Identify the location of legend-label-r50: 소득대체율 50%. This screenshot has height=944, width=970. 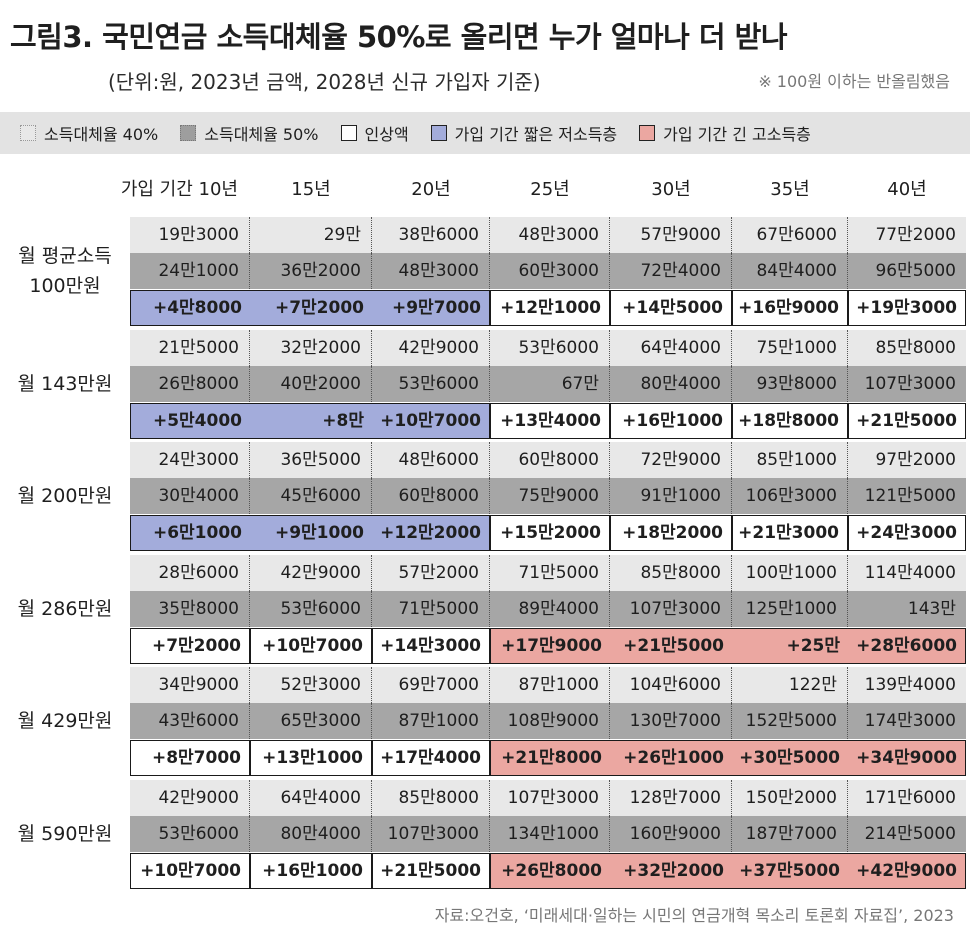
(261, 134).